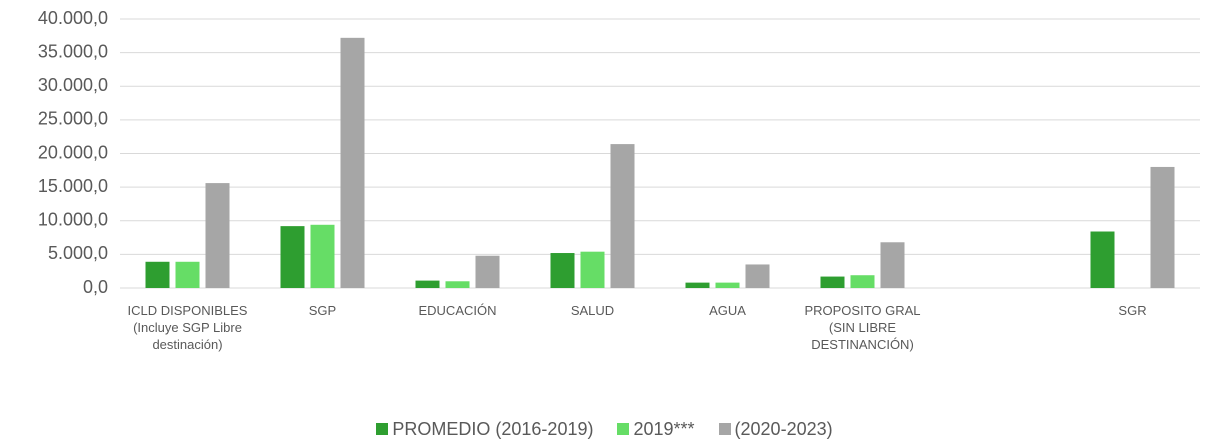  What do you see at coordinates (73, 220) in the screenshot?
I see `y-tick-label: 10.000,0` at bounding box center [73, 220].